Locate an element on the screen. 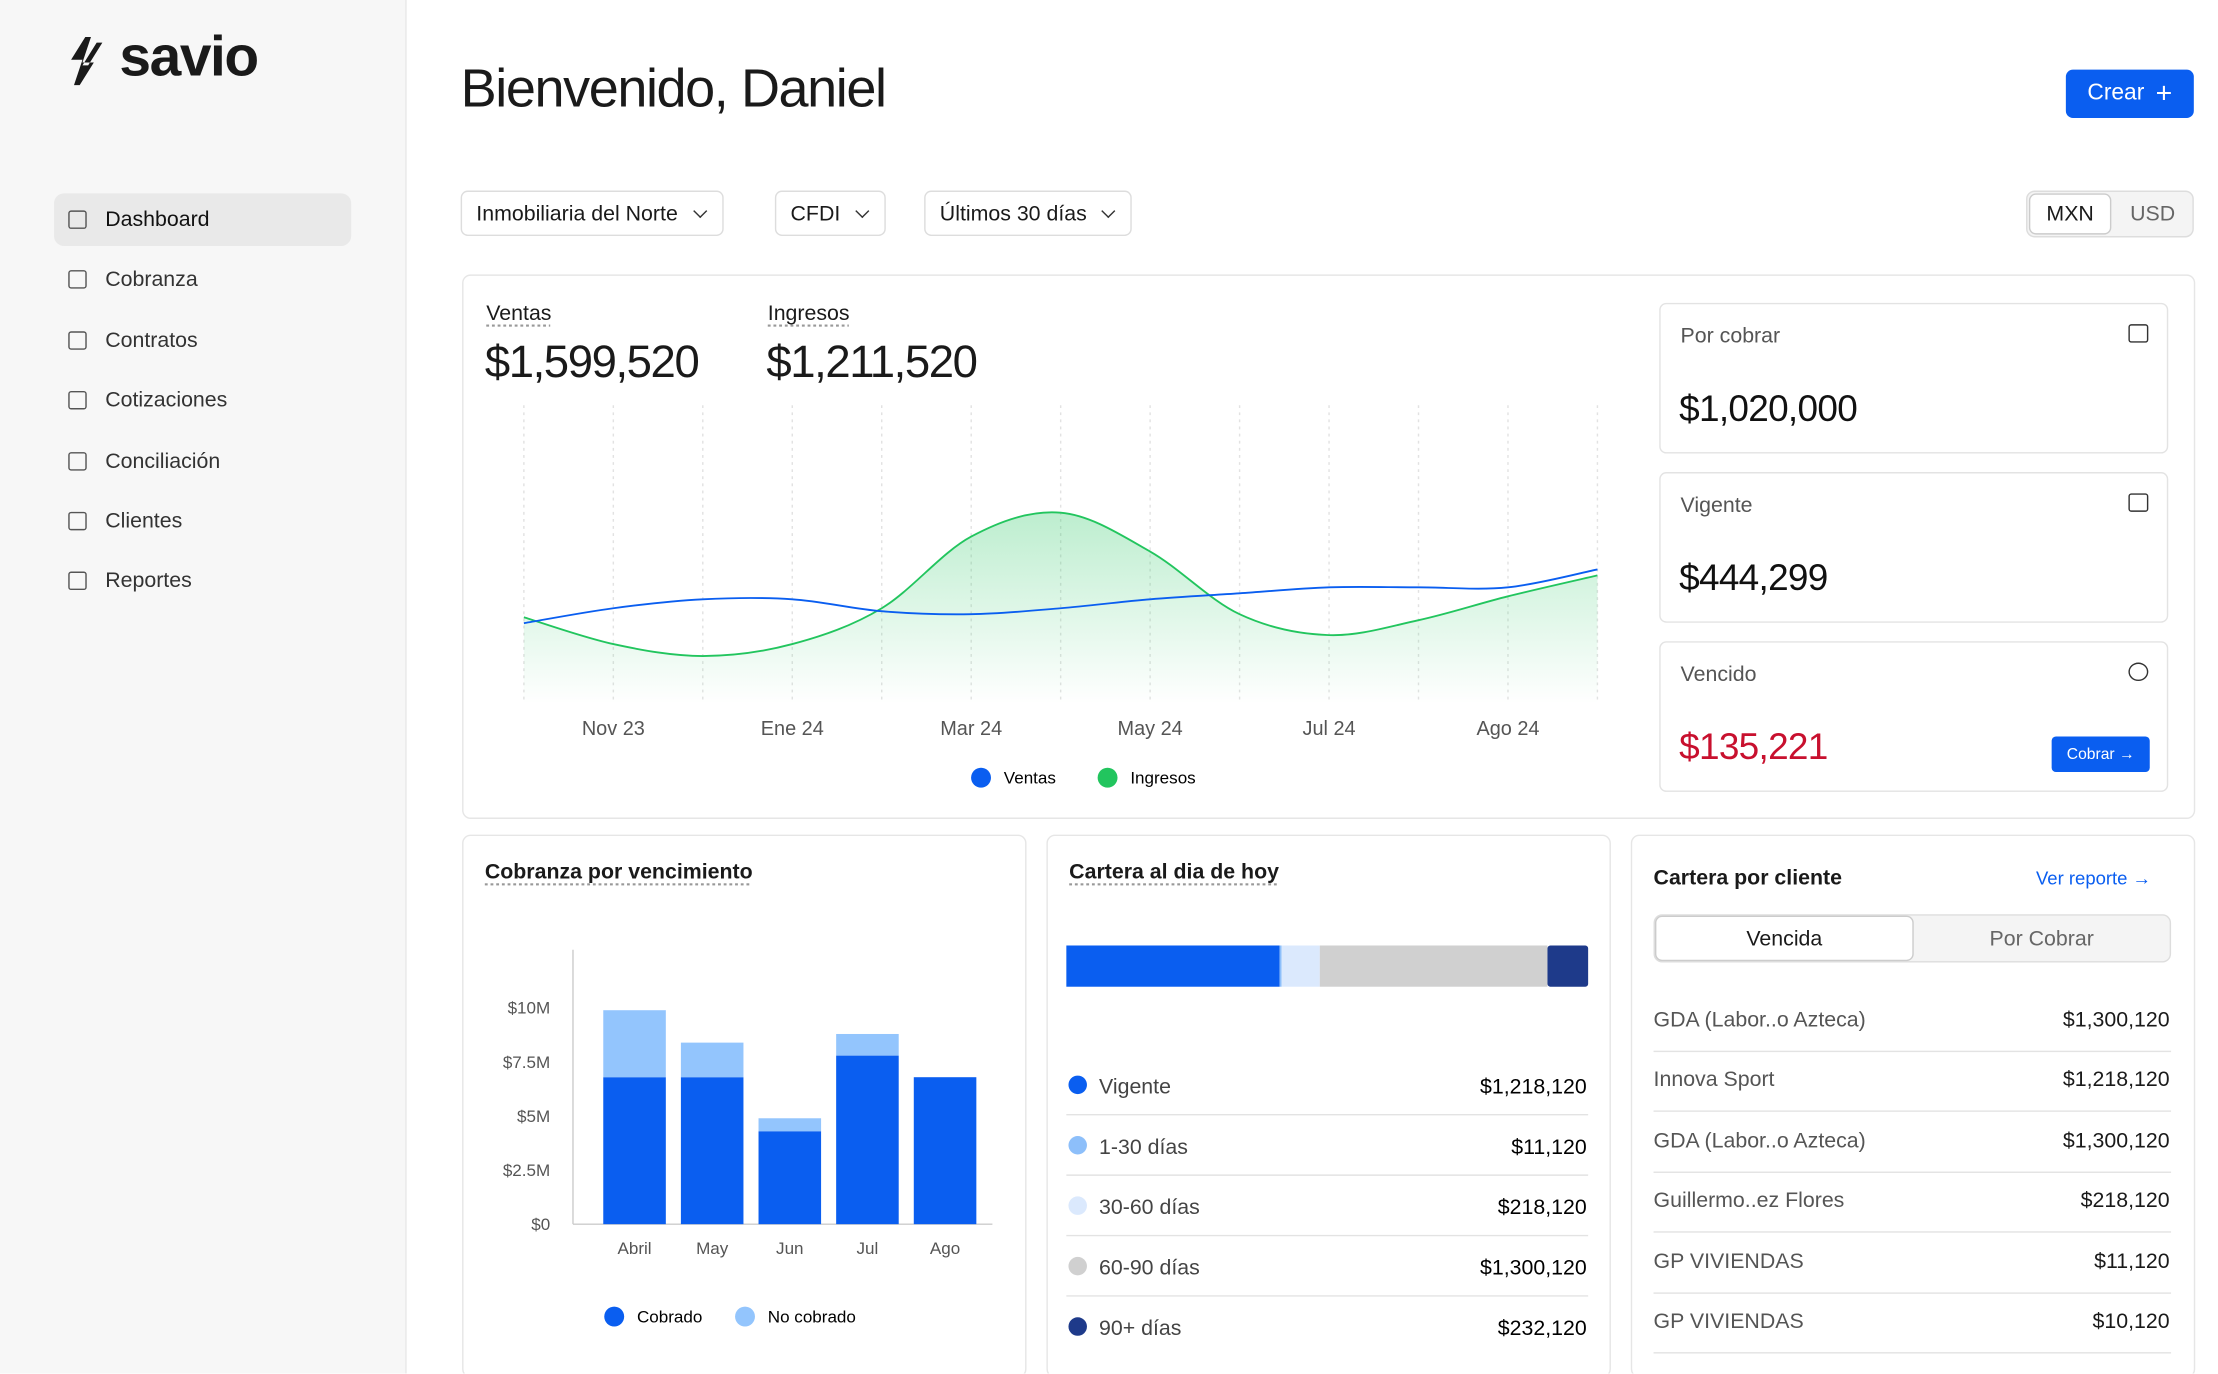 The height and width of the screenshot is (1374, 2218). nav-item: Dashboard is located at coordinates (203, 219).